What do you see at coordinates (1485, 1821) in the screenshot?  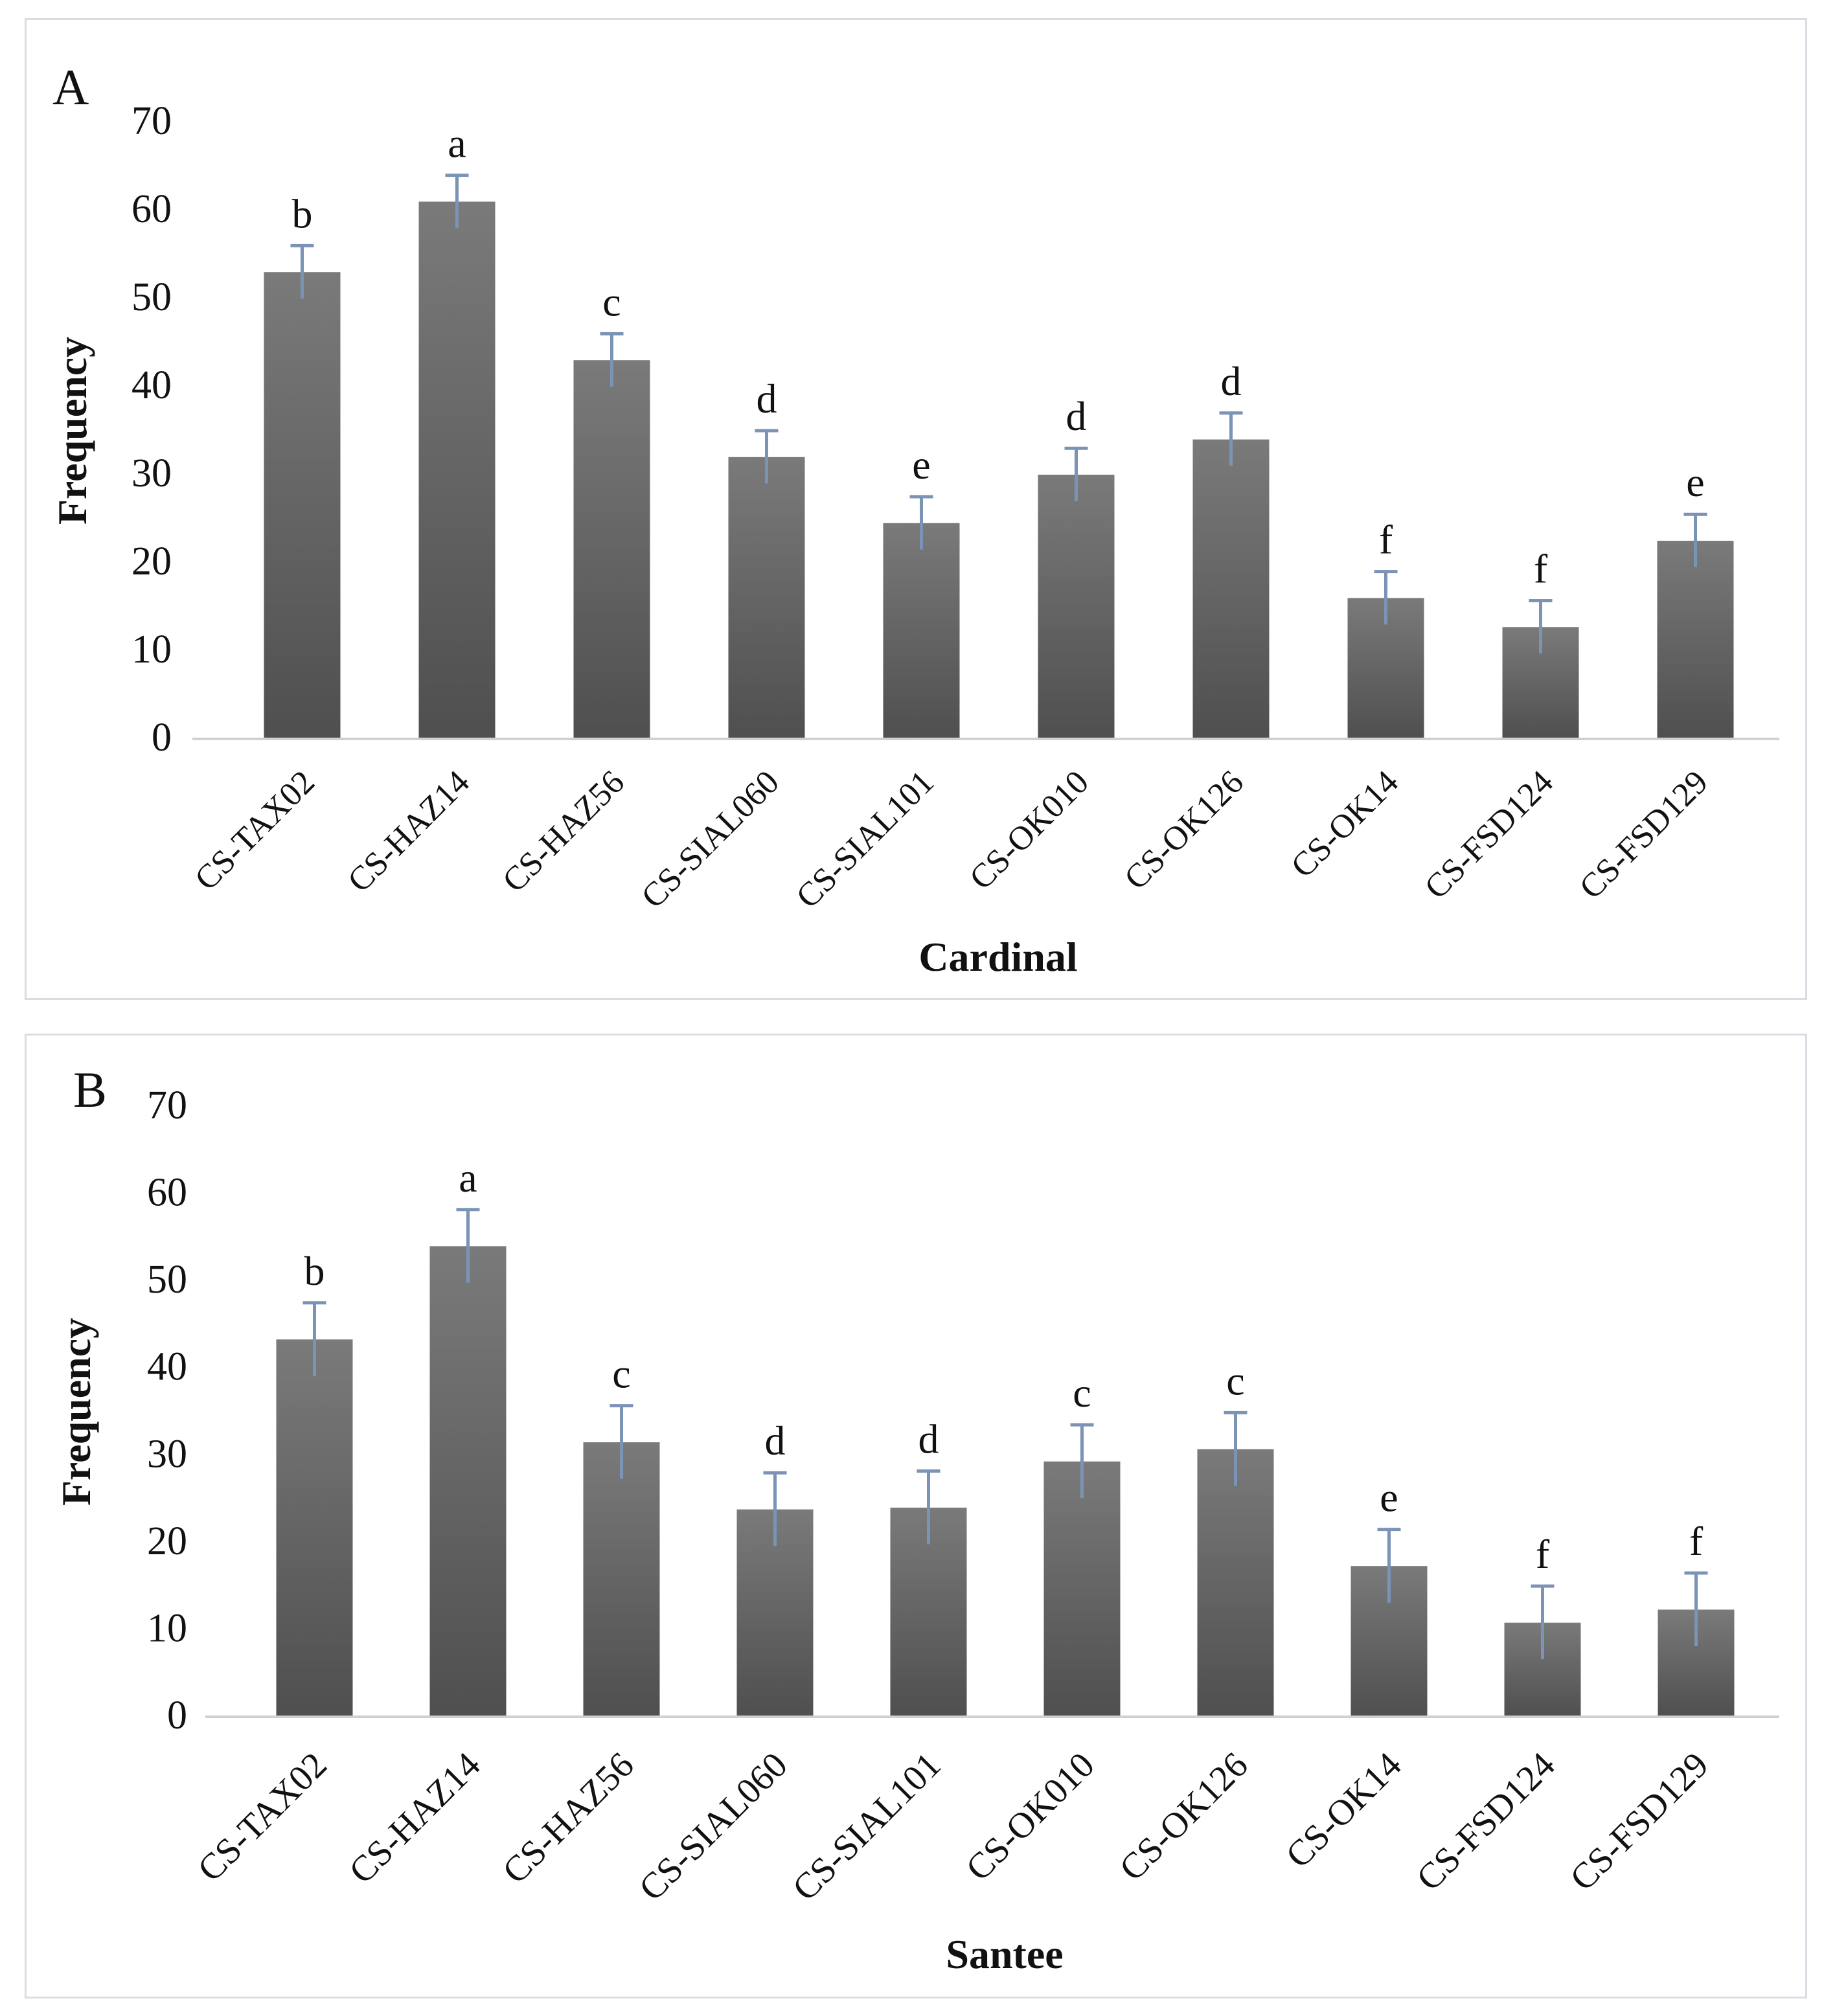 I see `chart-b-x-tick-label: CS-FSD124` at bounding box center [1485, 1821].